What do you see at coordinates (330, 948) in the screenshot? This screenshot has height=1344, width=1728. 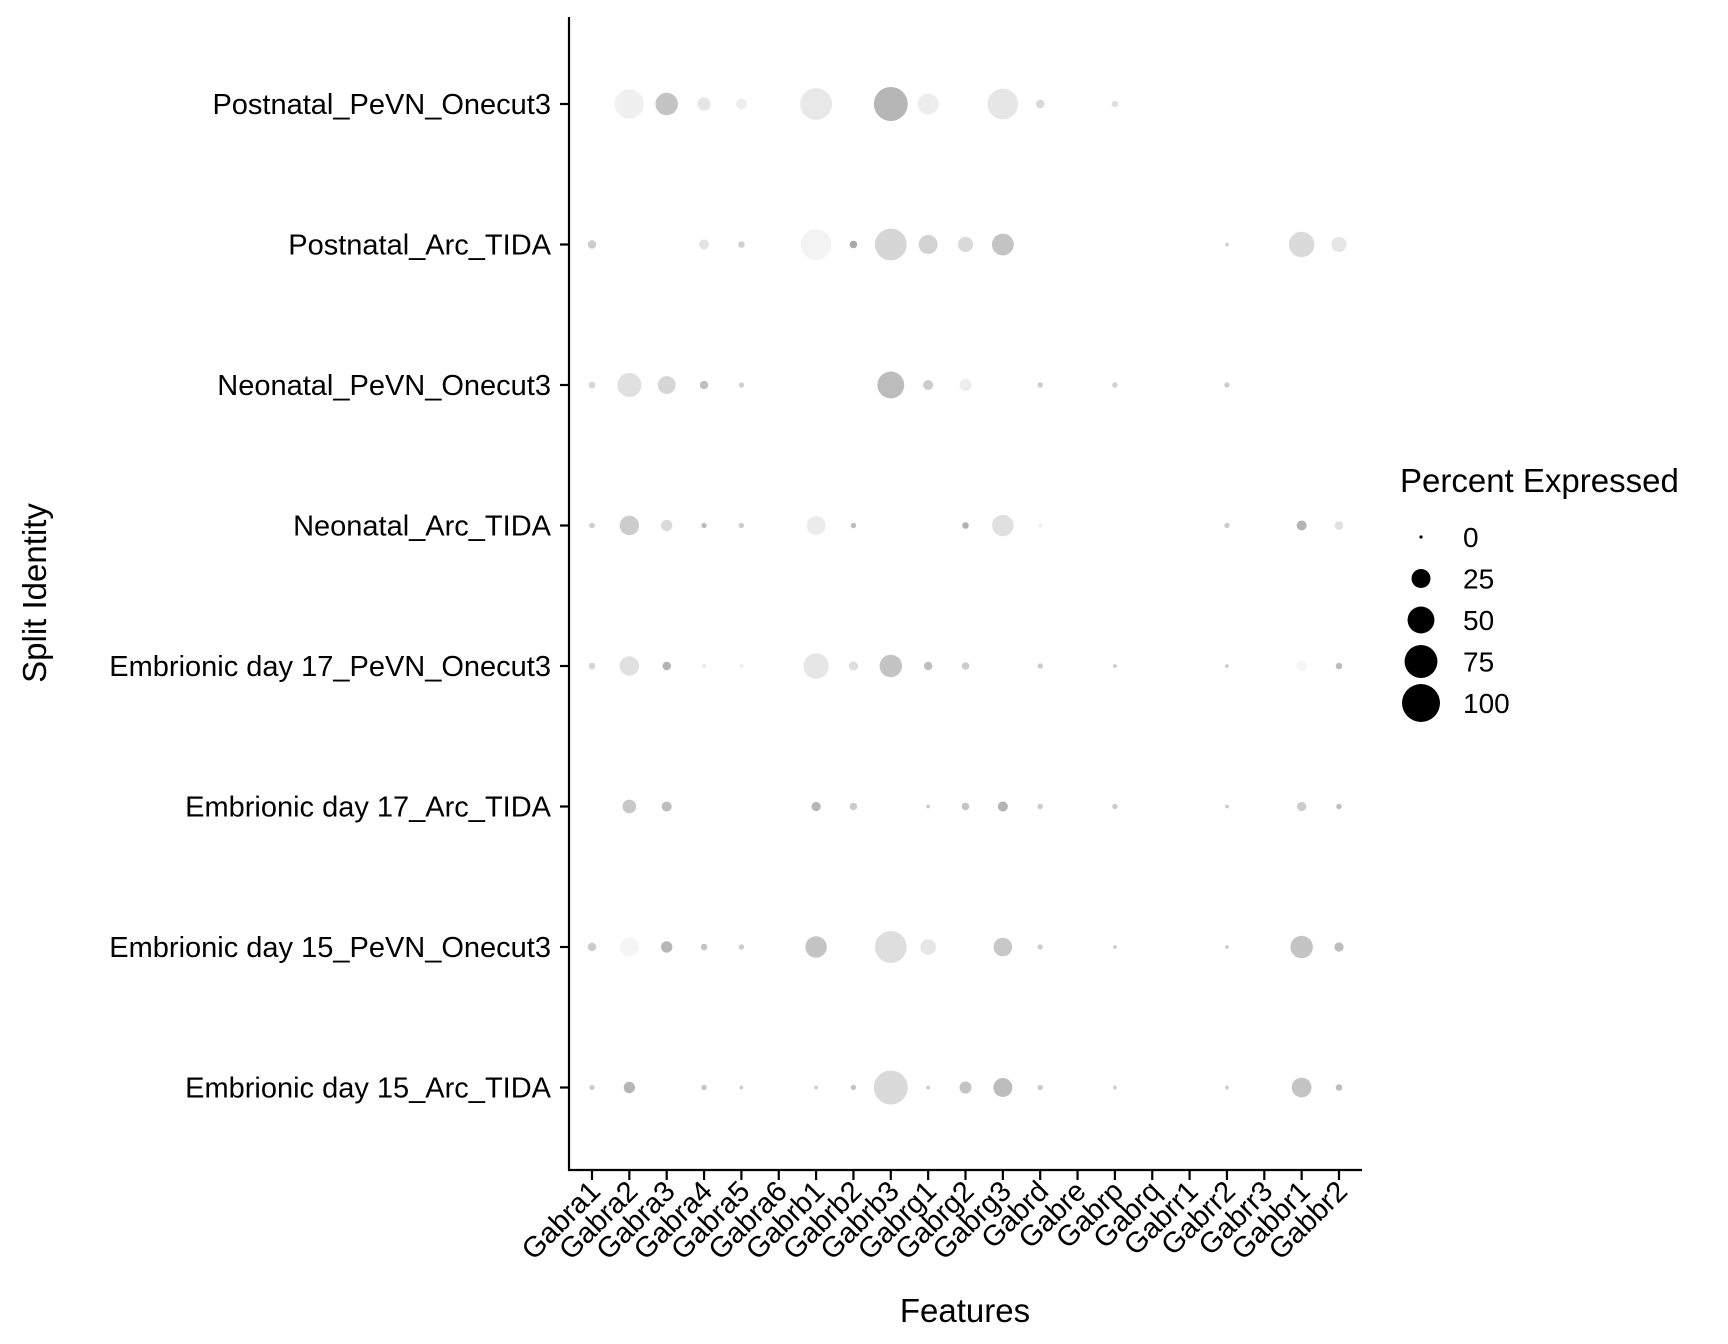 I see `y-tick-label: Embrionic day 15_PeVN_Onecut3` at bounding box center [330, 948].